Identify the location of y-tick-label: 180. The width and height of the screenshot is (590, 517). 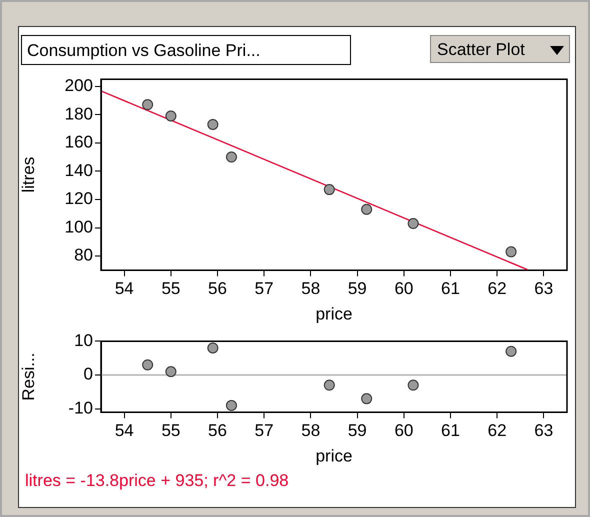
(78, 114).